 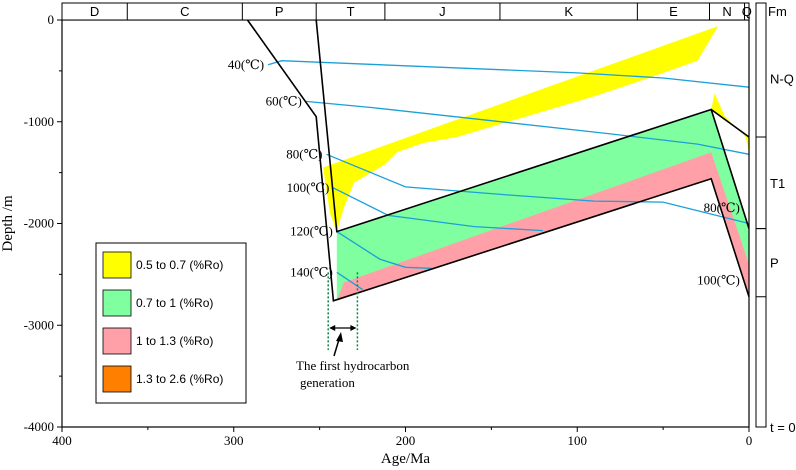 I want to click on y-tick-label: -2000, so click(x=39, y=223).